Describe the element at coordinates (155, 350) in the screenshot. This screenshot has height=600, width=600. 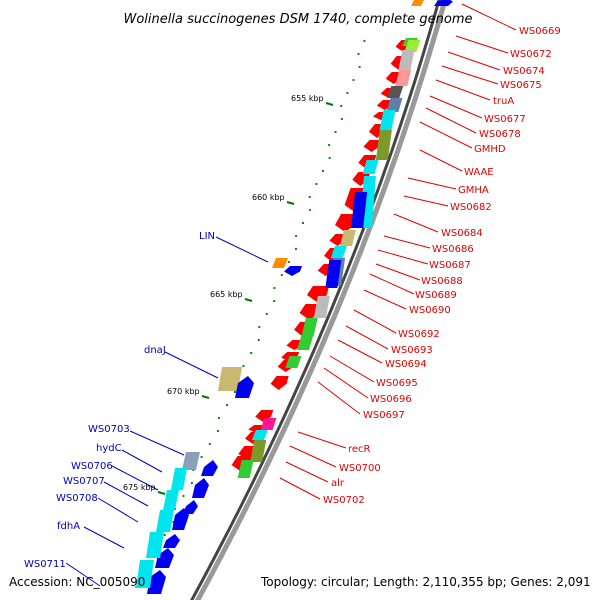
I see `gene-label: dnaJ` at that location.